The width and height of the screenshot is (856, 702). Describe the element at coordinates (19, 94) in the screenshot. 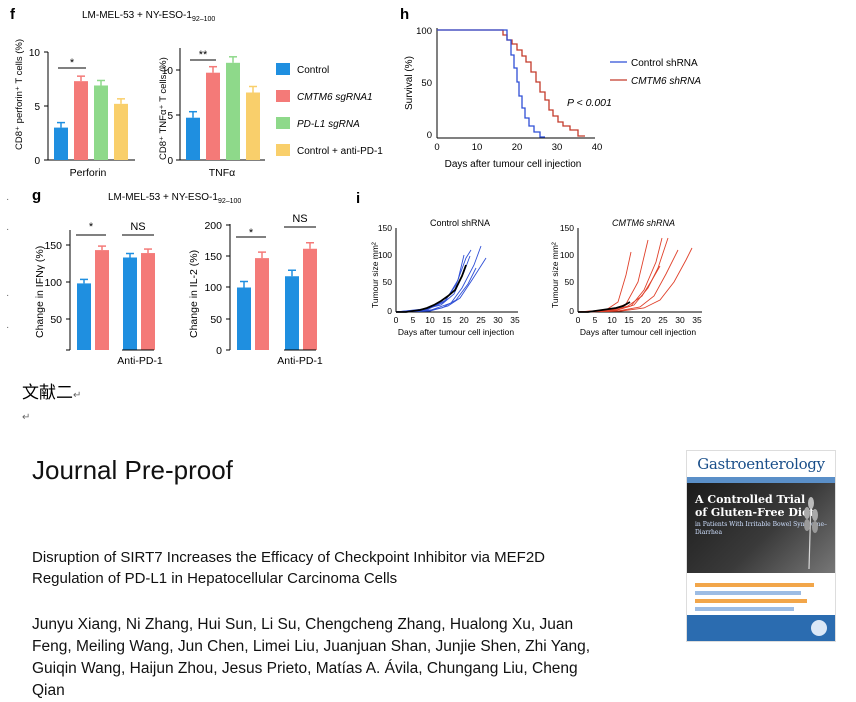

I see `panel-f-left-ylabel: CD8⁺ perforin⁺ T cells (%)` at that location.